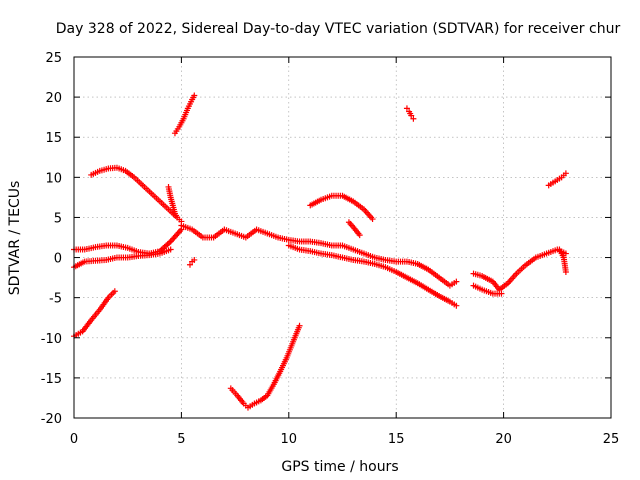 Image resolution: width=640 pixels, height=480 pixels. What do you see at coordinates (339, 467) in the screenshot?
I see `x-axis-label: GPS time / hours` at bounding box center [339, 467].